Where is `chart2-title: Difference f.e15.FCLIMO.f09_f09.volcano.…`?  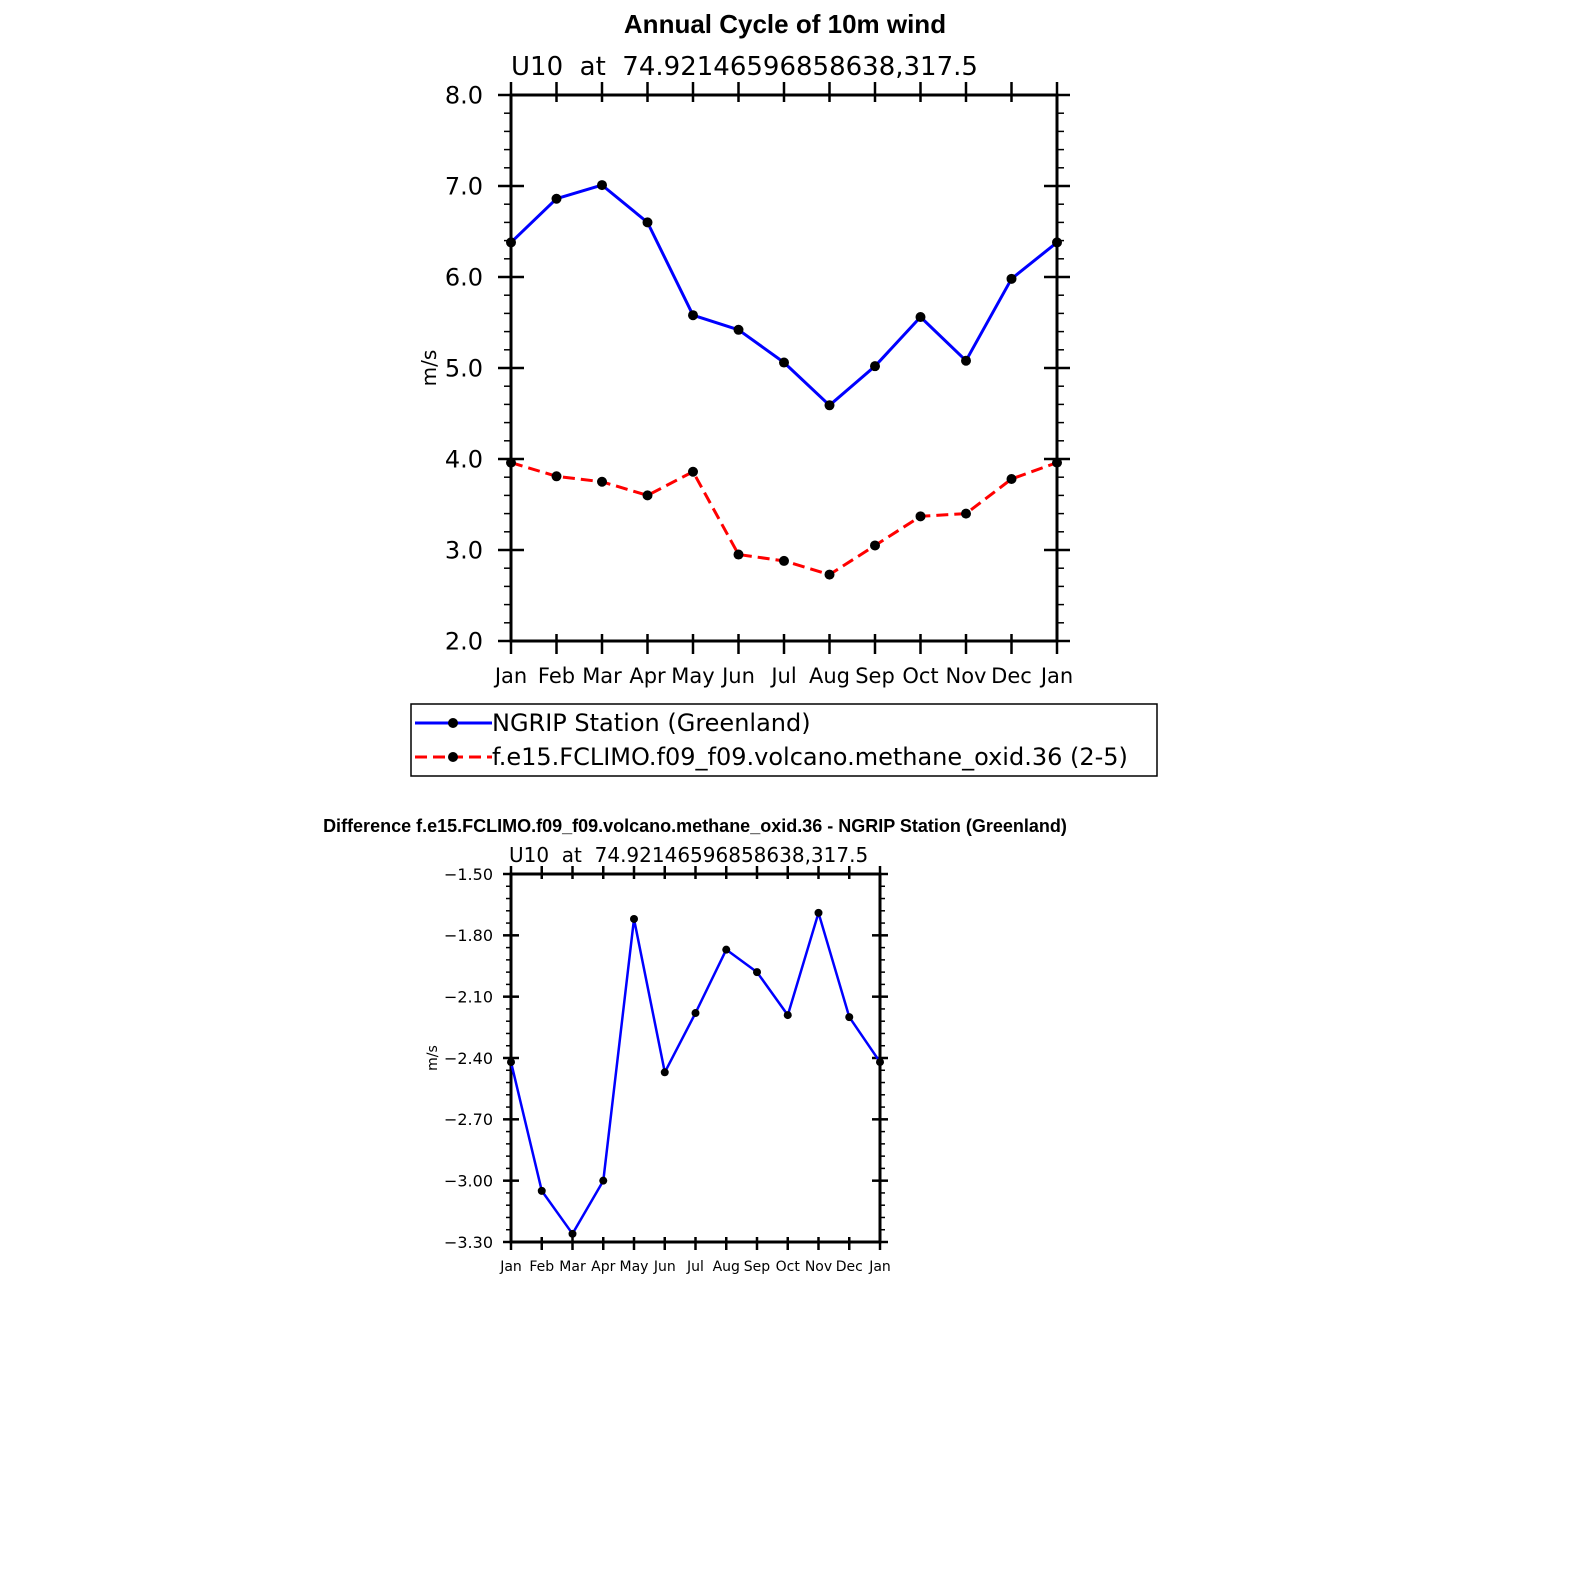 chart2-title: Difference f.e15.FCLIMO.f09_f09.volcano.… is located at coordinates (695, 826).